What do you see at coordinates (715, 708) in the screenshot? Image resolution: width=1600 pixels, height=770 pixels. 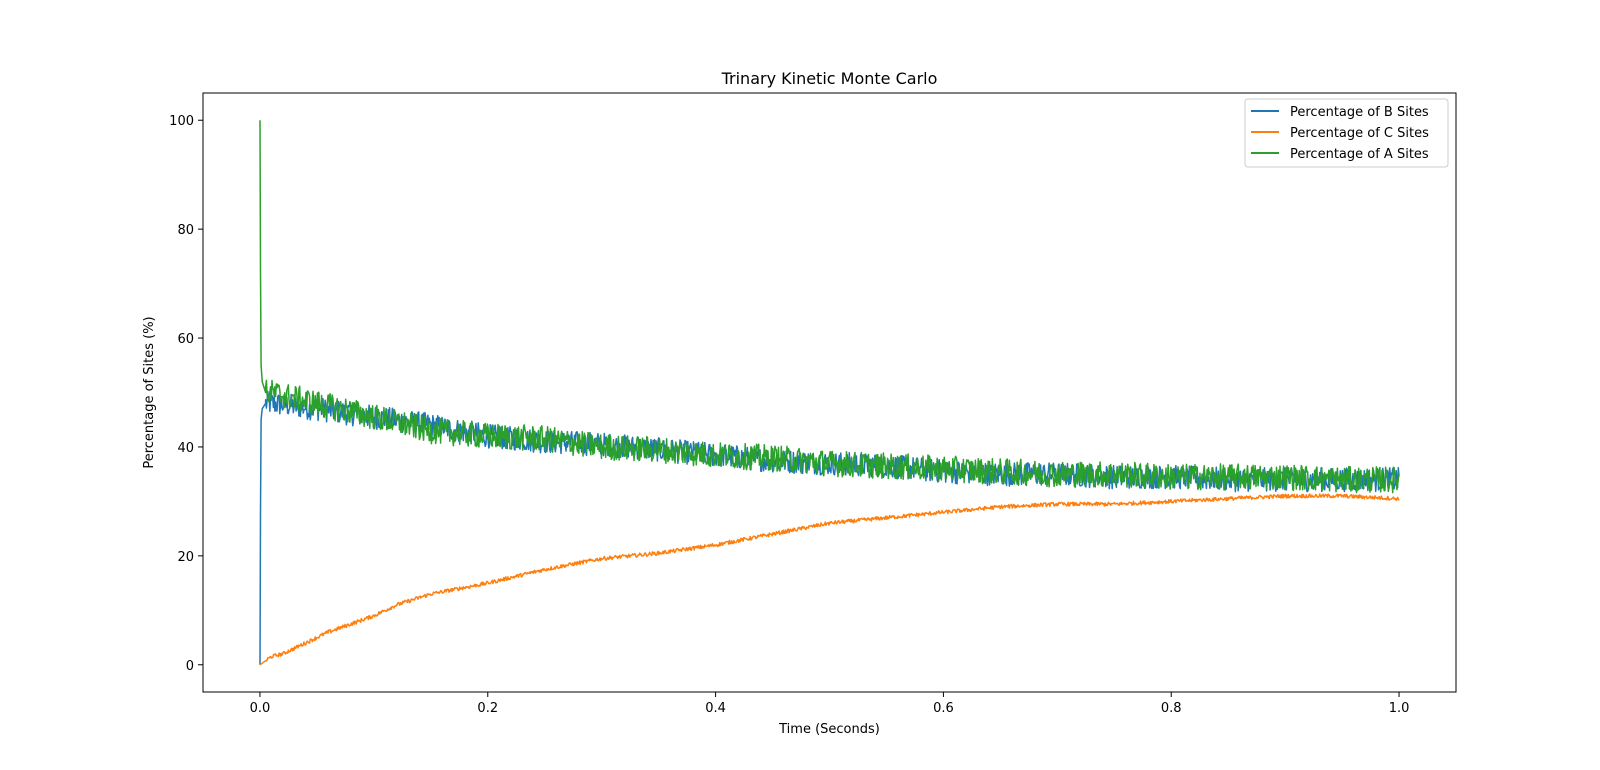 I see `x-tick-label: 0.4` at bounding box center [715, 708].